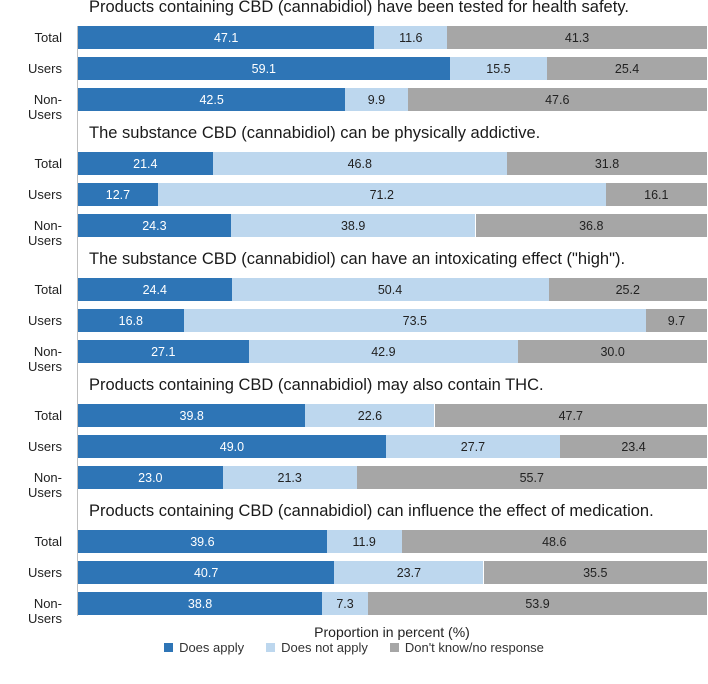  I want to click on legend-item-does-apply: Does apply, so click(204, 647).